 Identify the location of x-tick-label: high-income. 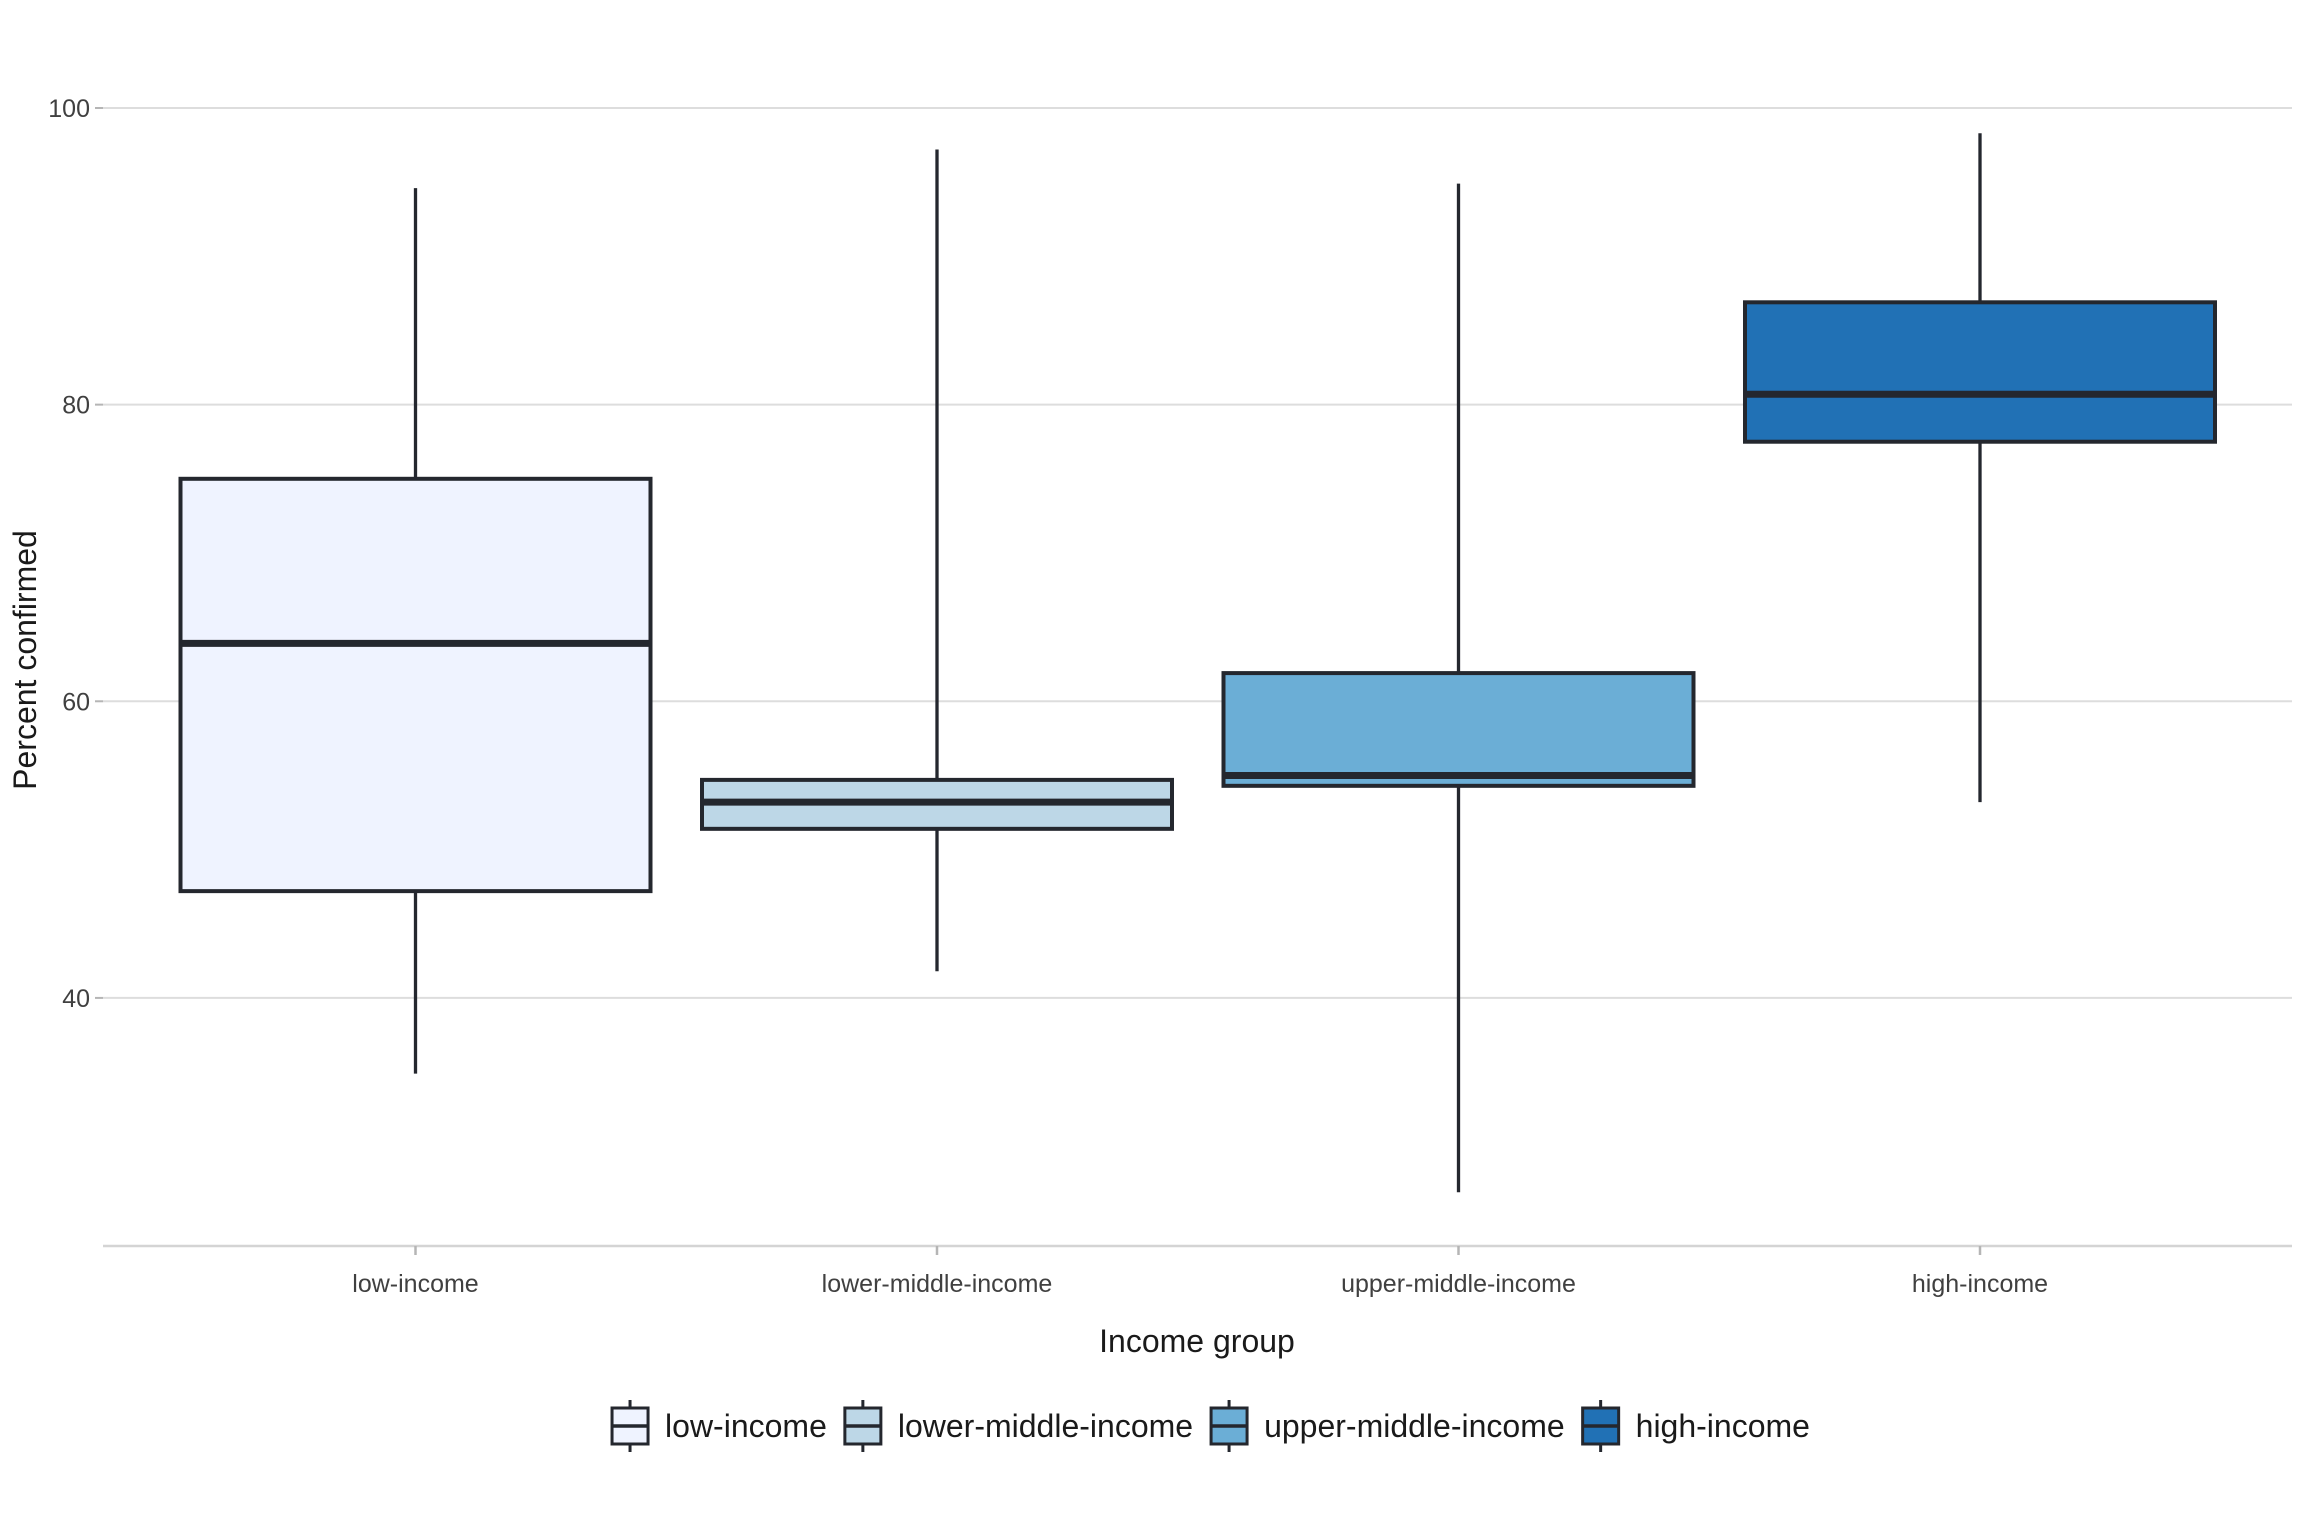
(1980, 1284).